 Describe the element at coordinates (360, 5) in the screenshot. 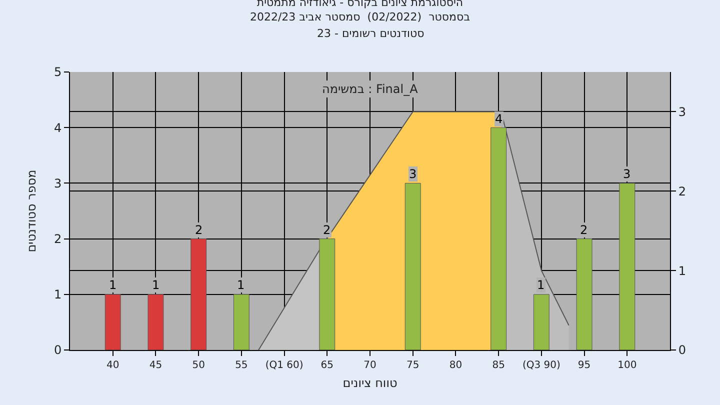

I see `chart-title: היסטוגרמת ציונים בקורס - גיאודזיה מתמטית` at that location.